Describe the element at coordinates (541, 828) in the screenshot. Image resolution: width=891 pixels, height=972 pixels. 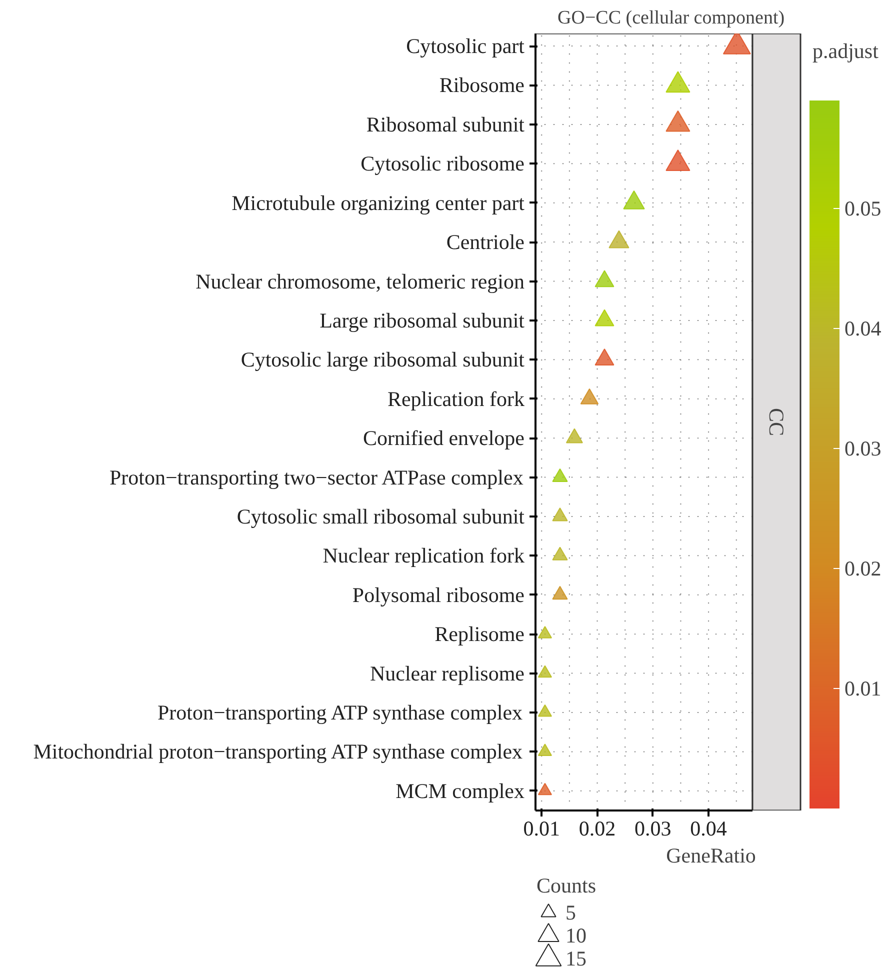
I see `x-tick-label: 0.01` at that location.